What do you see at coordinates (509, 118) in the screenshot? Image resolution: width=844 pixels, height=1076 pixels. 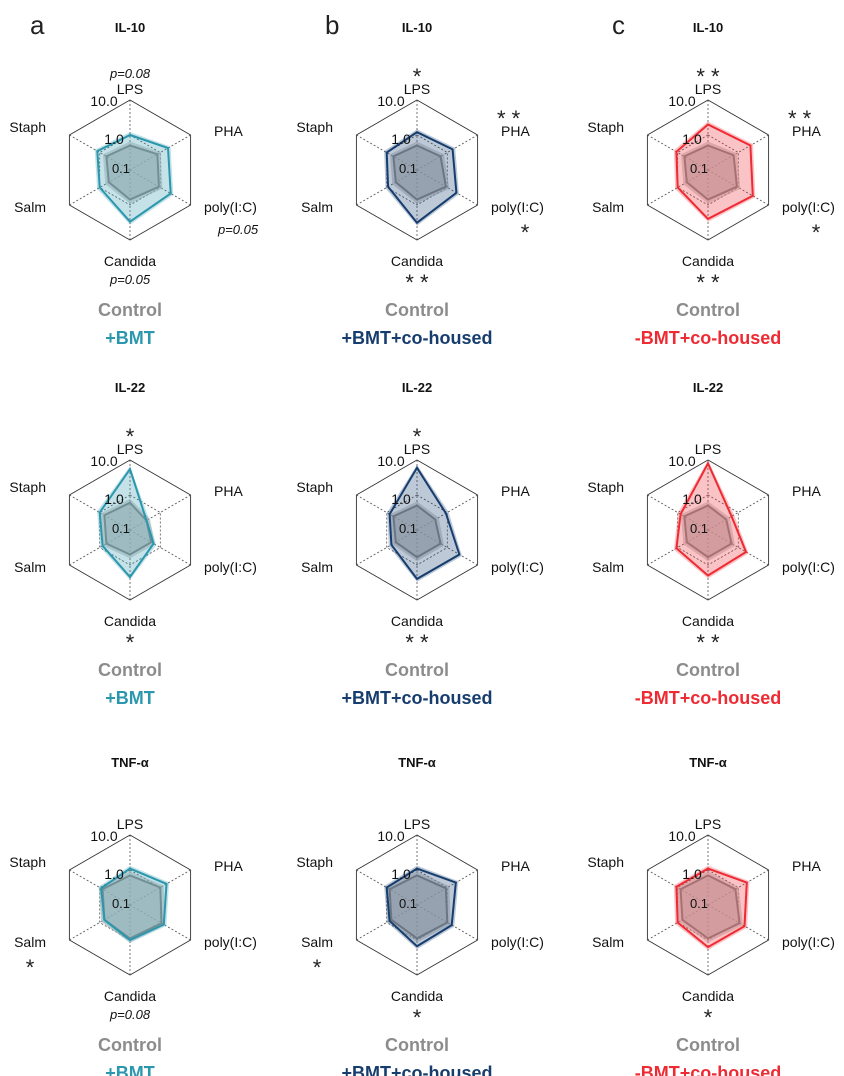 I see `annotation-pha: * *` at bounding box center [509, 118].